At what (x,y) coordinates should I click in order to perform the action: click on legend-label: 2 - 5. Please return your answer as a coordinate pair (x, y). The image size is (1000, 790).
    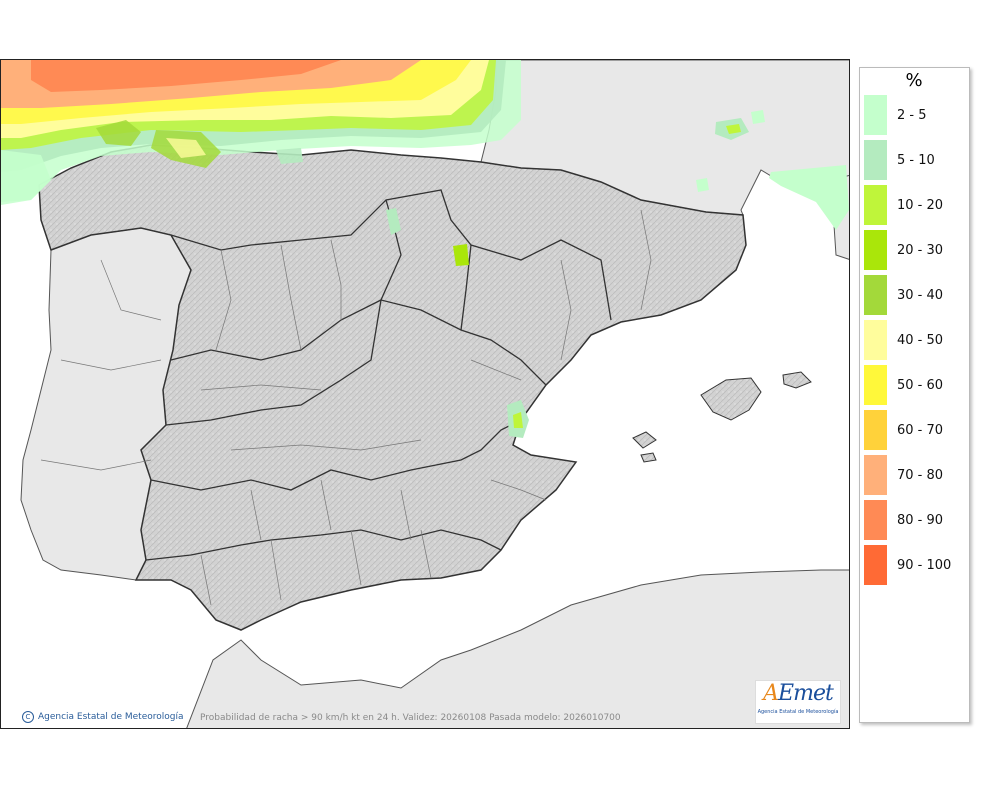
    Looking at the image, I should click on (912, 115).